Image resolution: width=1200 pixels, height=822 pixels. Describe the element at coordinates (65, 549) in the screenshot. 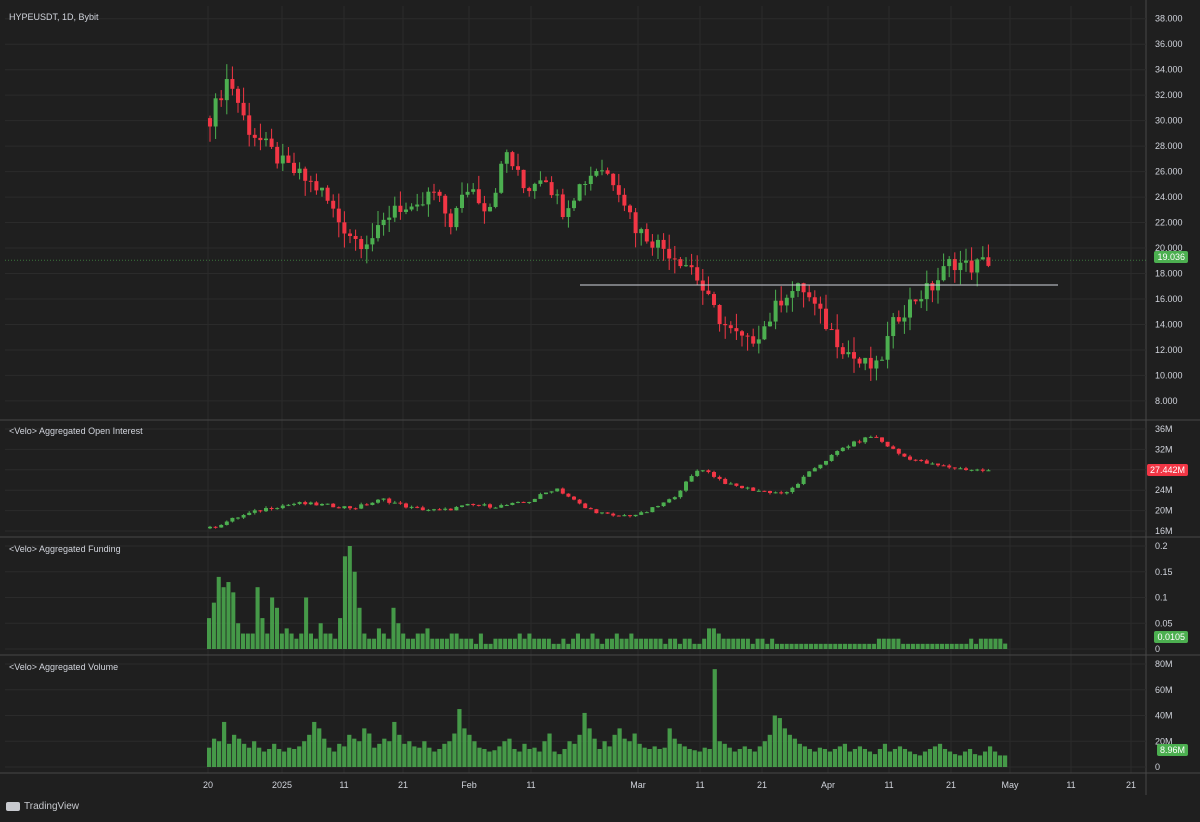

I see `funding-title: <Velo> Aggregated Funding` at that location.